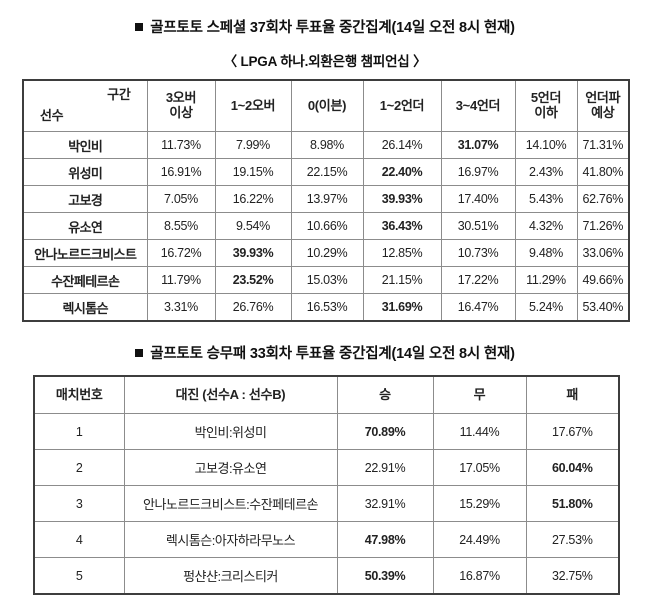 The height and width of the screenshot is (595, 650). I want to click on lpga-cell-value: 2.43%, so click(546, 172).